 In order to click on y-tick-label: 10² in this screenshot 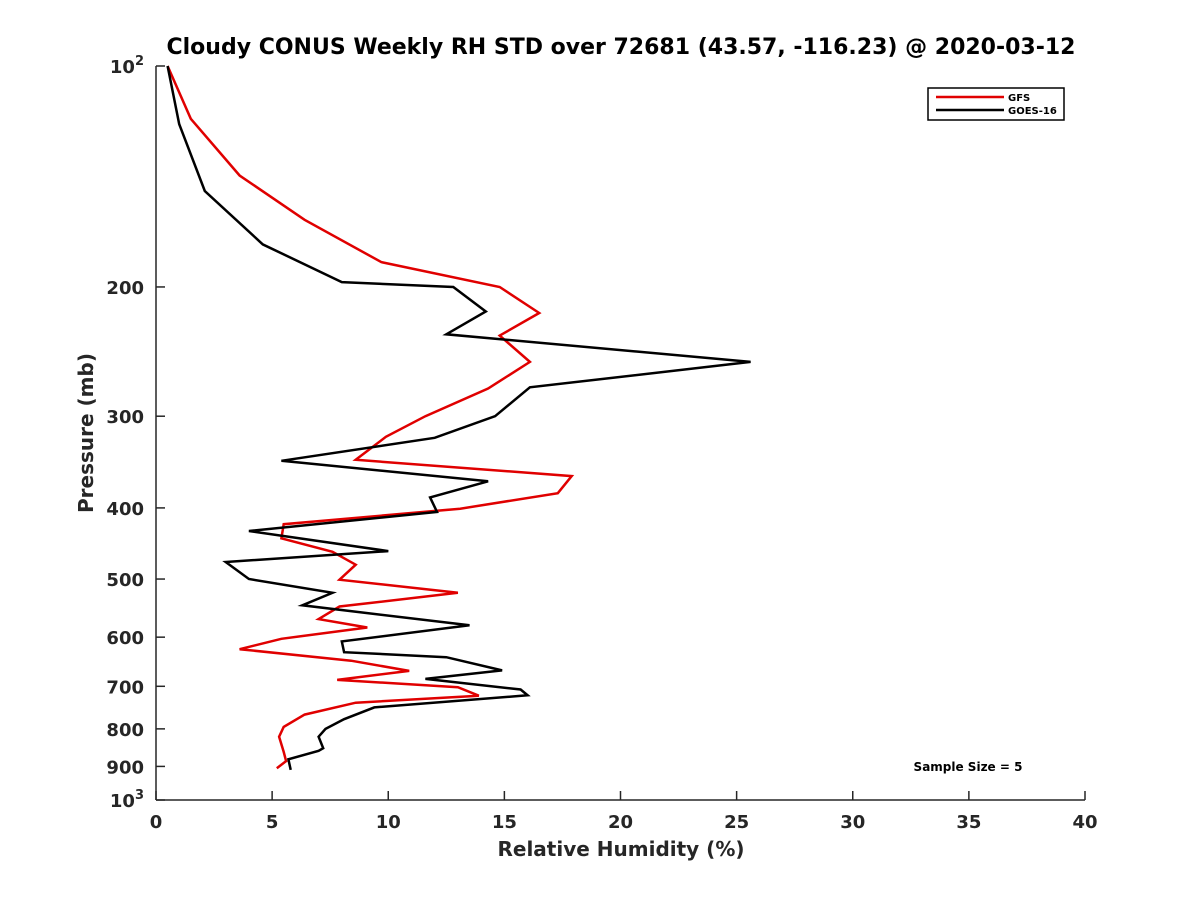, I will do `click(127, 66)`.